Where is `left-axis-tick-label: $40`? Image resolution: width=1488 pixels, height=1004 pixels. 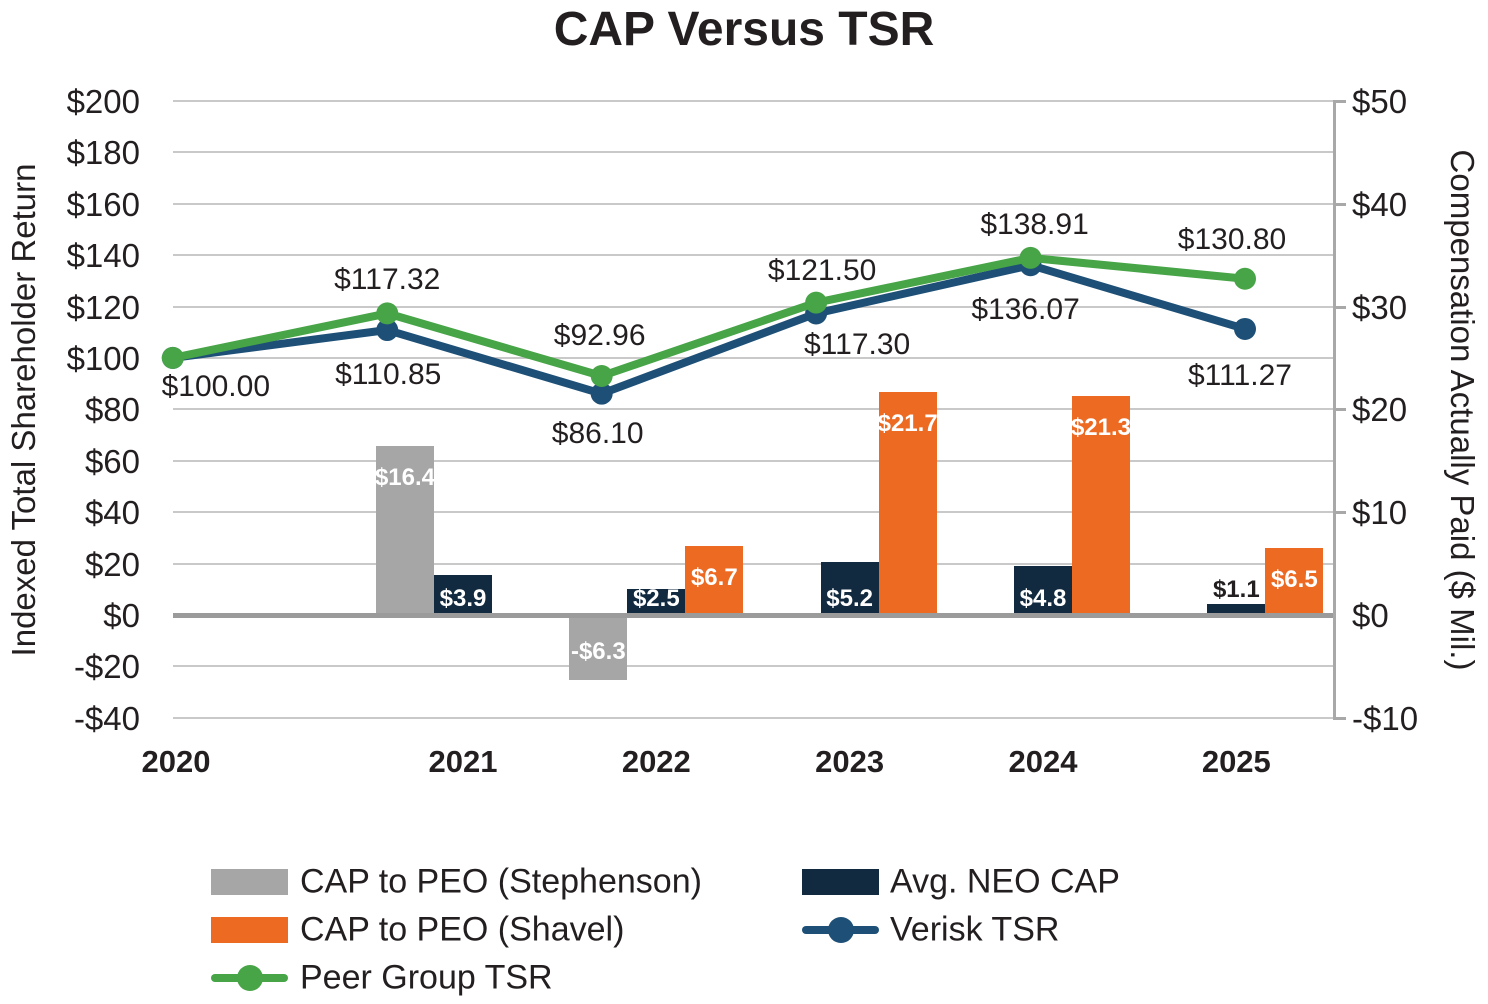 left-axis-tick-label: $40 is located at coordinates (112, 513).